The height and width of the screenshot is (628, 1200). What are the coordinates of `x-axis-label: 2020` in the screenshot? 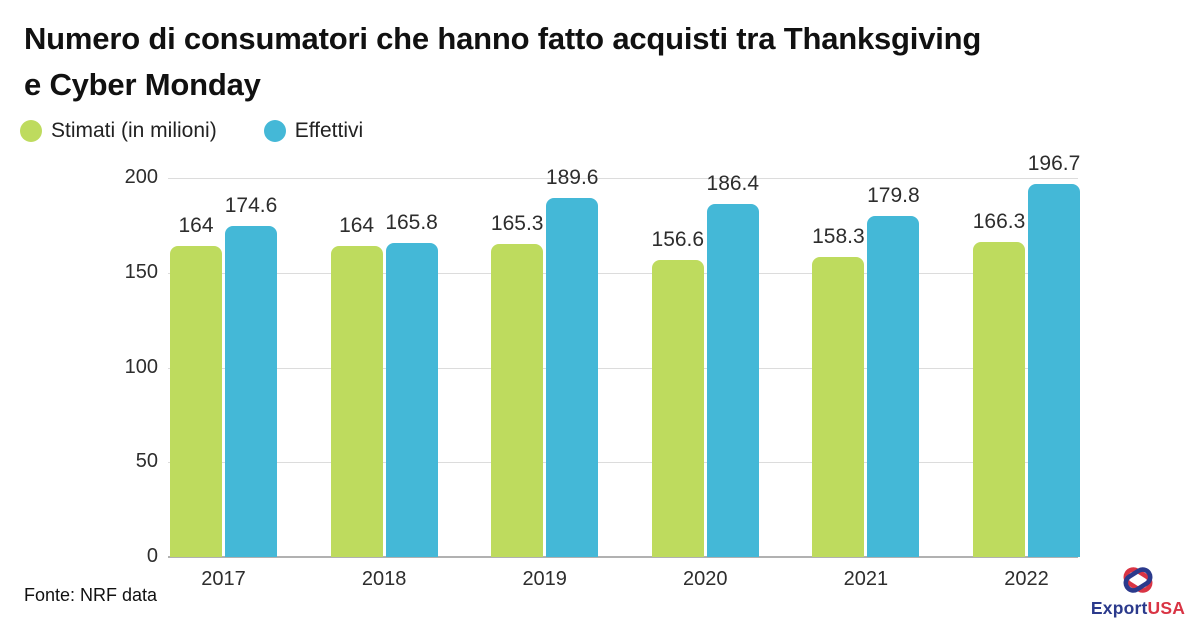 It's located at (705, 579).